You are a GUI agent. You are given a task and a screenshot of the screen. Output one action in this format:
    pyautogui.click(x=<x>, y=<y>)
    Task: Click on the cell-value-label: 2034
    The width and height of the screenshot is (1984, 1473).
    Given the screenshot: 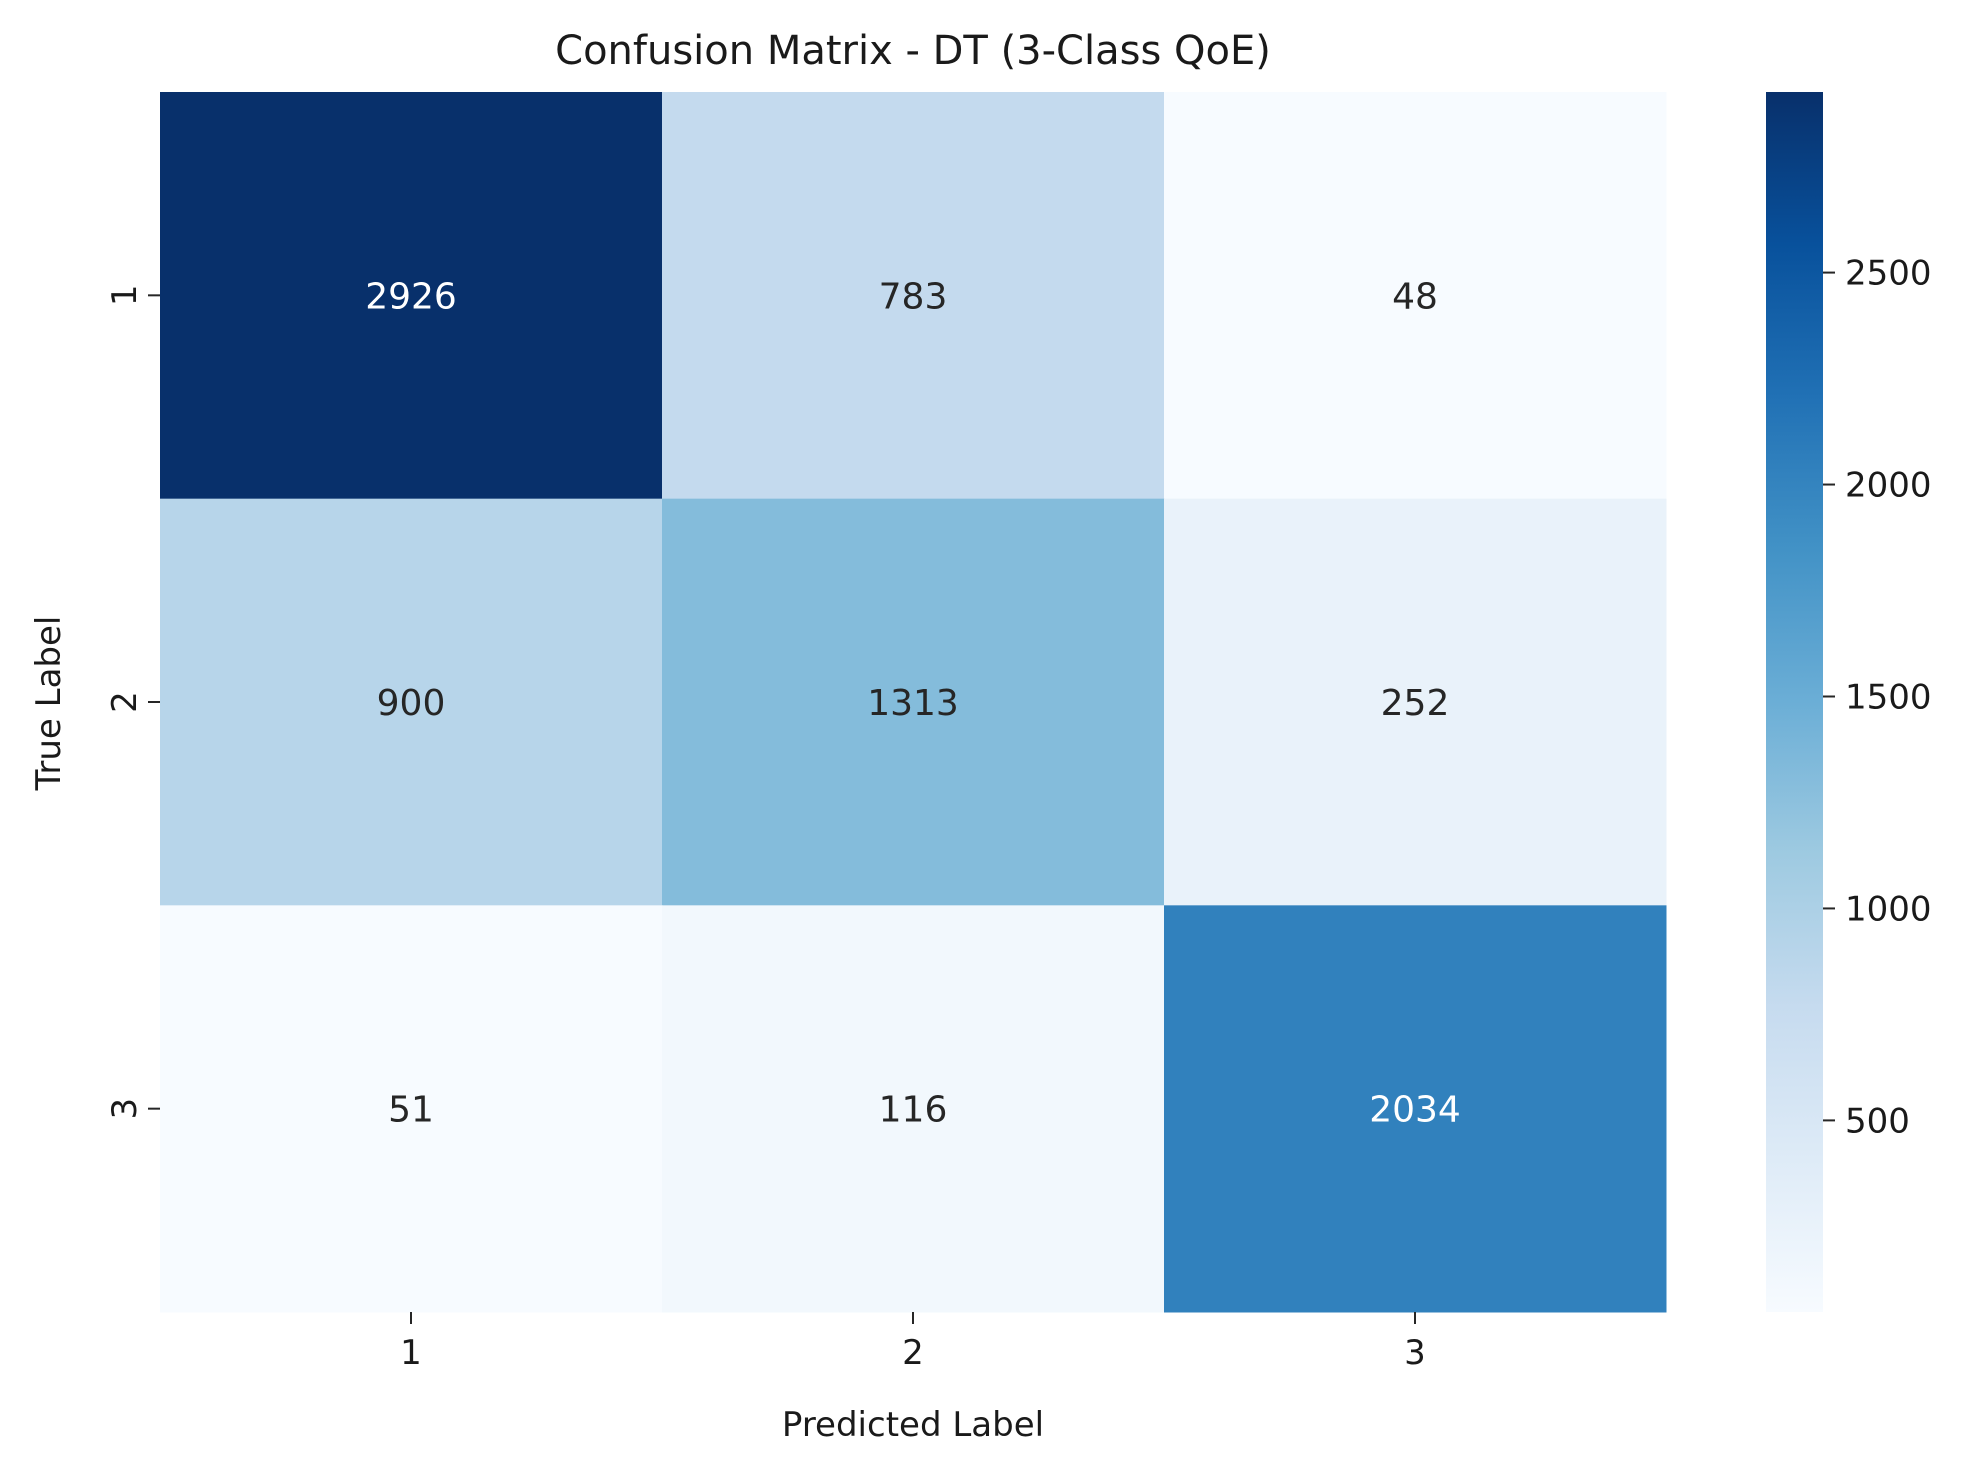 What is the action you would take?
    pyautogui.click(x=1415, y=1110)
    